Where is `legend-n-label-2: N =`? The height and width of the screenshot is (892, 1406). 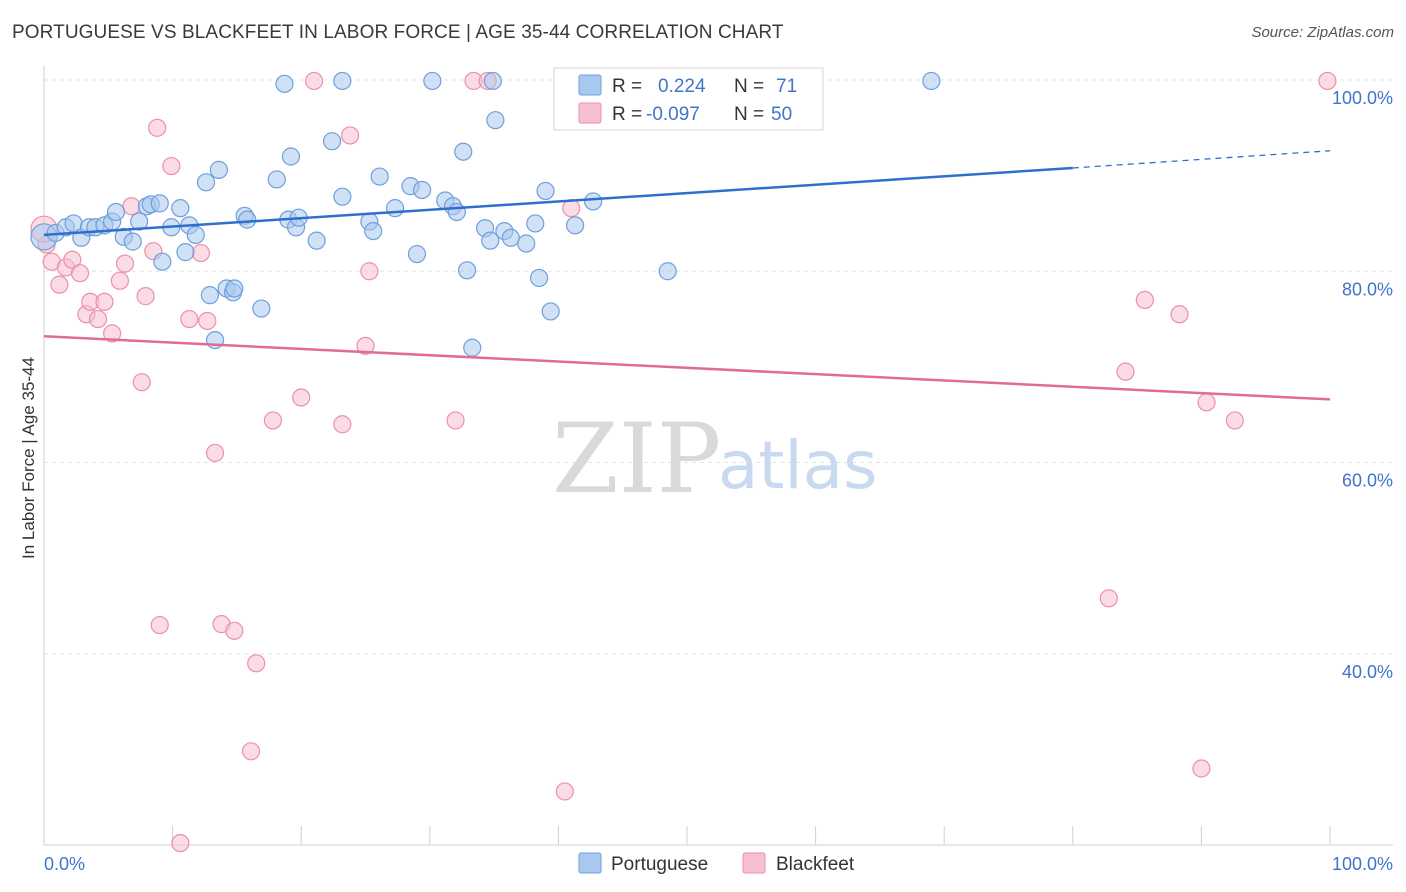 legend-n-label-2: N = is located at coordinates (749, 114).